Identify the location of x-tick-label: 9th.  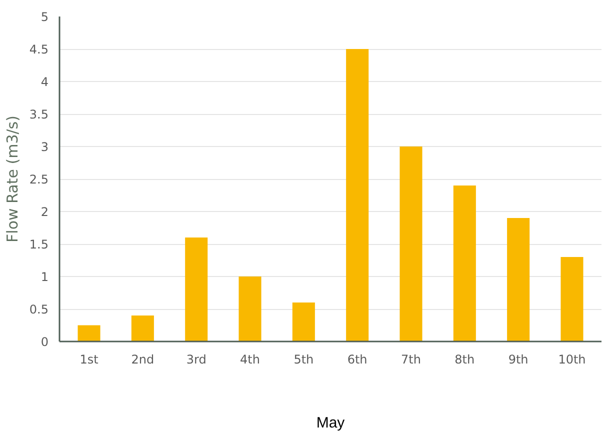
(518, 359).